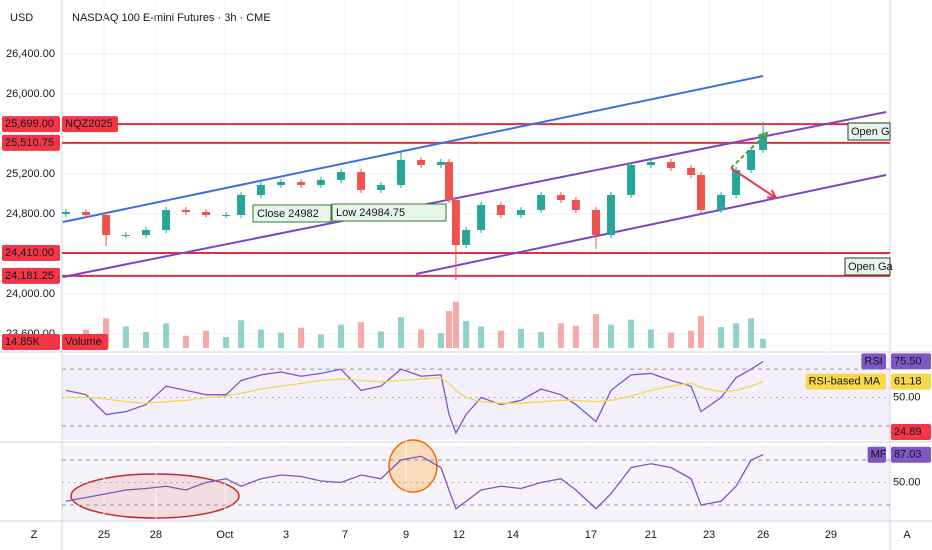  Describe the element at coordinates (908, 455) in the screenshot. I see `value-label: 87.03` at that location.